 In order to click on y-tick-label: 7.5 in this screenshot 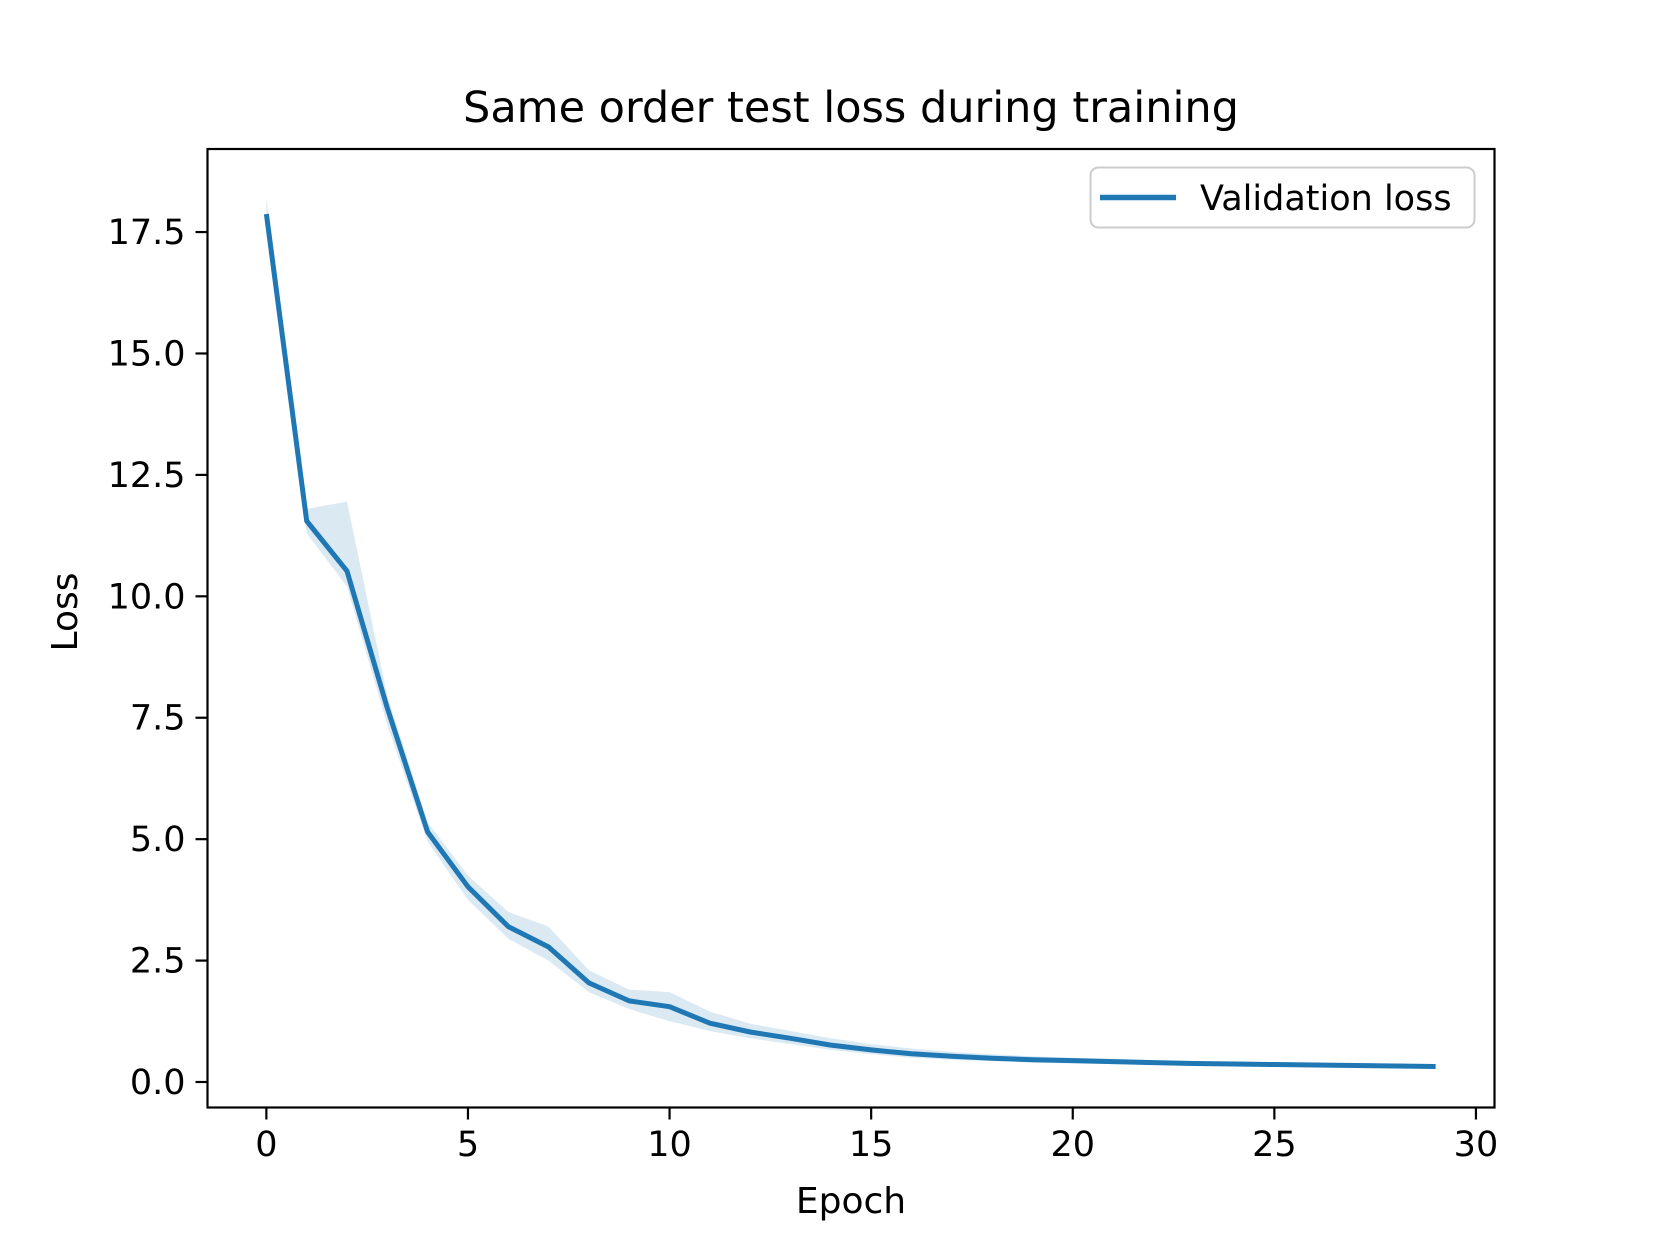, I will do `click(158, 719)`.